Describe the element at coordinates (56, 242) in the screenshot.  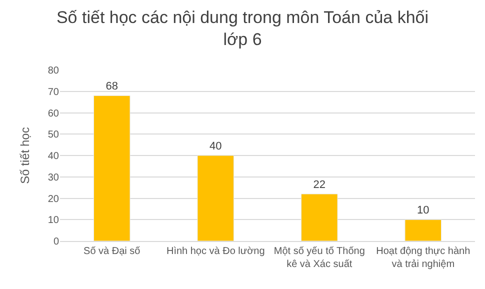
I see `y-tick-label: 0` at that location.